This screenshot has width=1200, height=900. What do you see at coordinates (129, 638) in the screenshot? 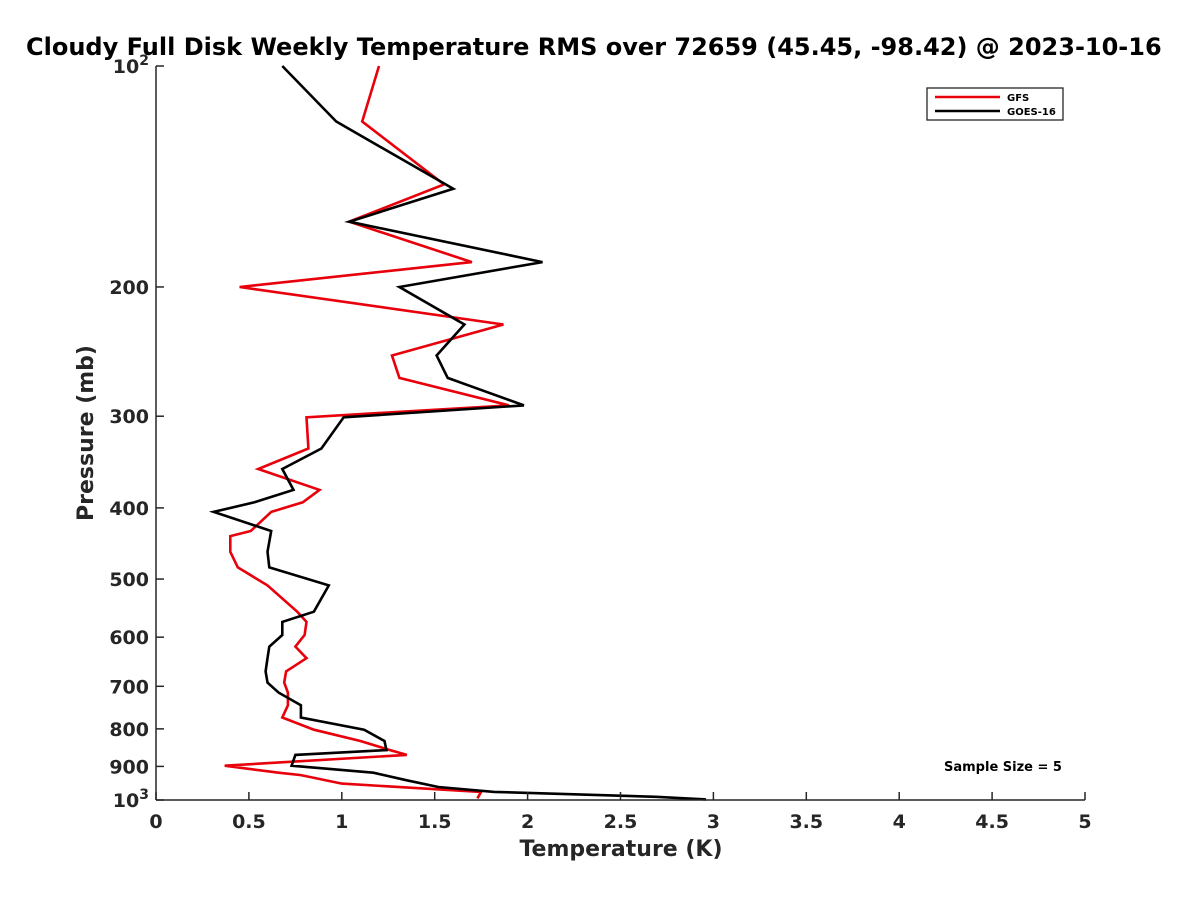
I see `y-tick-label: 600` at bounding box center [129, 638].